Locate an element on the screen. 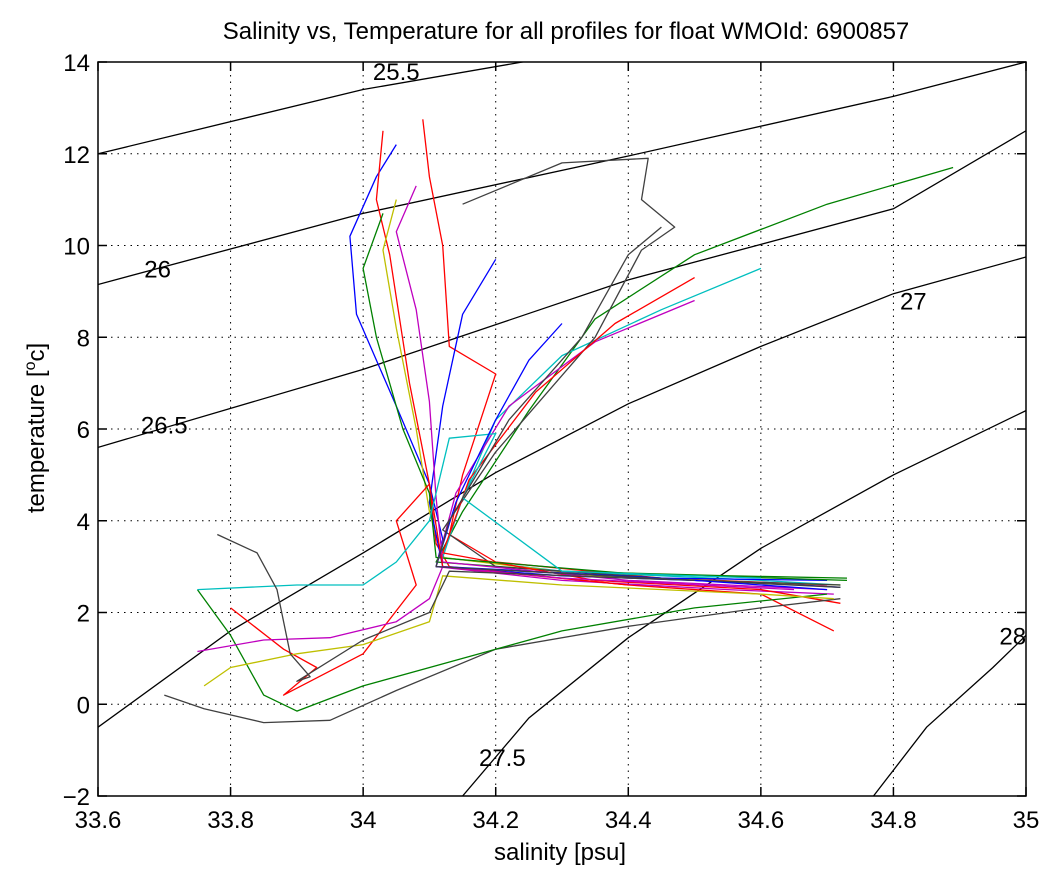  density-contour-label-3: 27 is located at coordinates (913, 302).